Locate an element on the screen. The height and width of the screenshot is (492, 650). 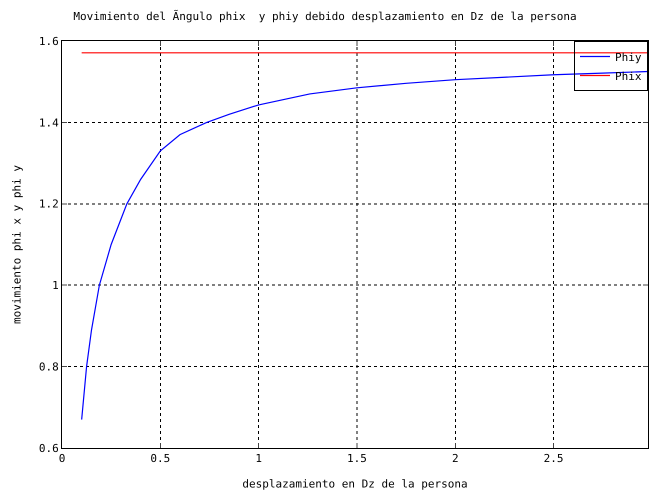
x-tick-label: 2.5 is located at coordinates (554, 459).